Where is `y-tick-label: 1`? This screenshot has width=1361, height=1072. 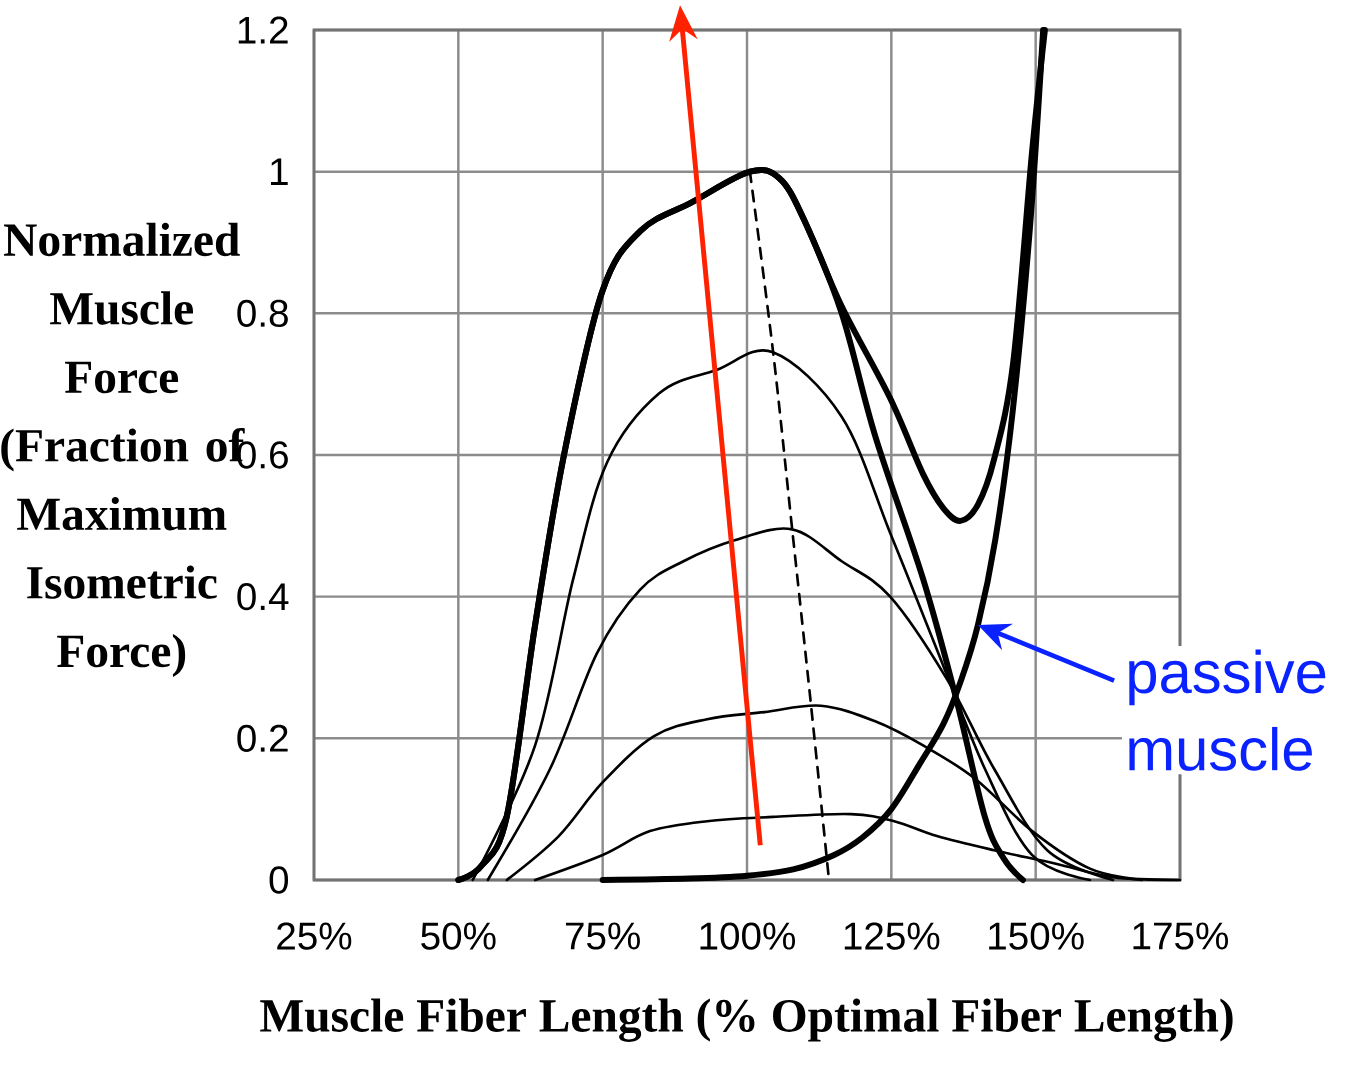 y-tick-label: 1 is located at coordinates (279, 171).